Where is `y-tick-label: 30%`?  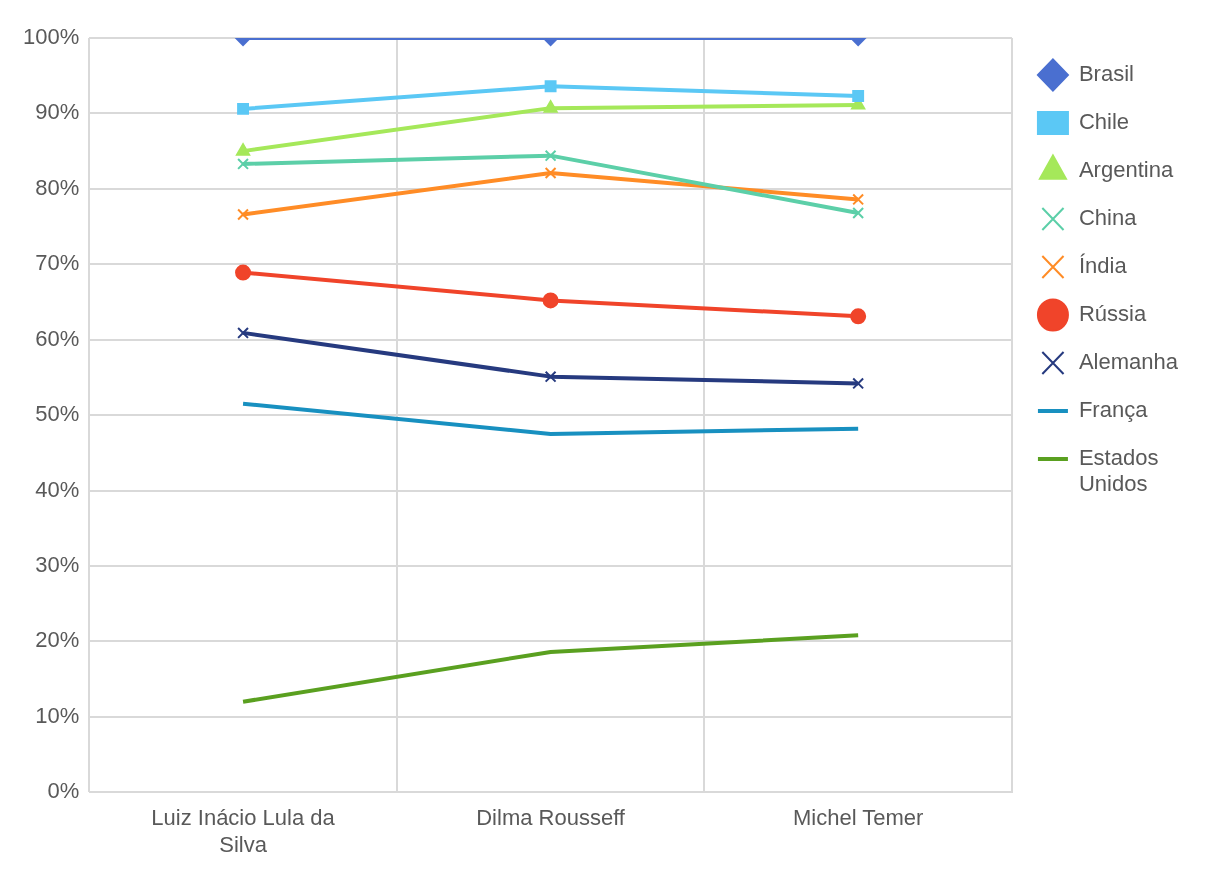 y-tick-label: 30% is located at coordinates (57, 564).